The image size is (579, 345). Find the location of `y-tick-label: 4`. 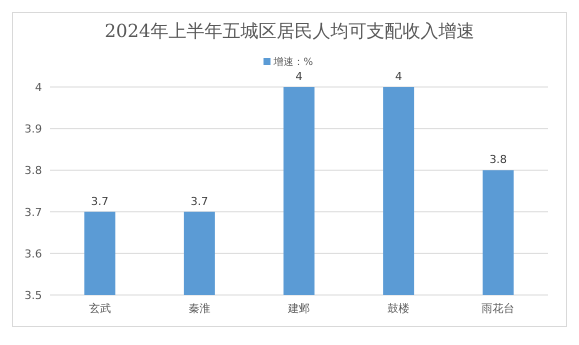

y-tick-label: 4 is located at coordinates (38, 87).